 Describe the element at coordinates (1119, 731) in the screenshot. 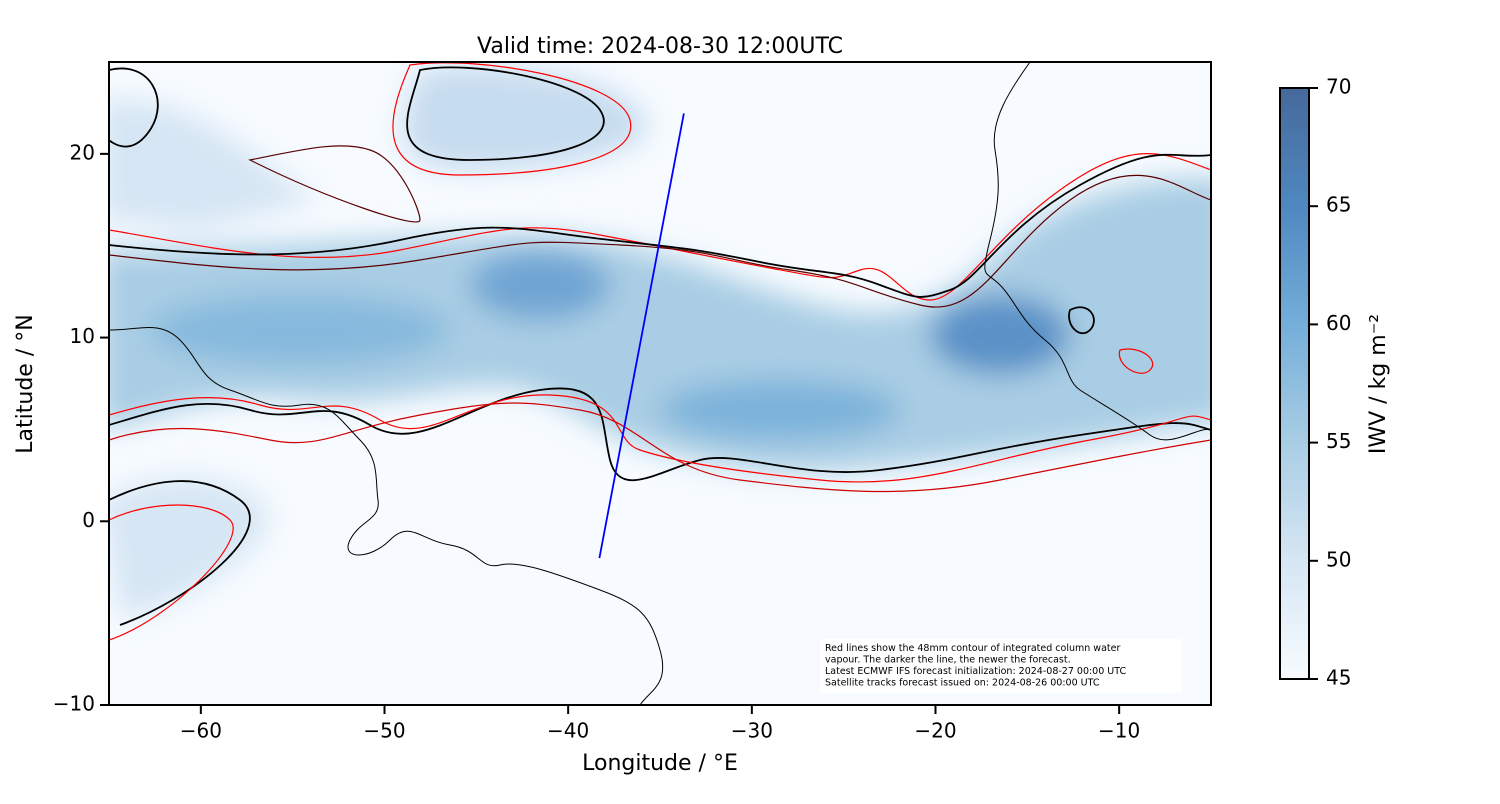

I see `x-tick-label: −10` at that location.